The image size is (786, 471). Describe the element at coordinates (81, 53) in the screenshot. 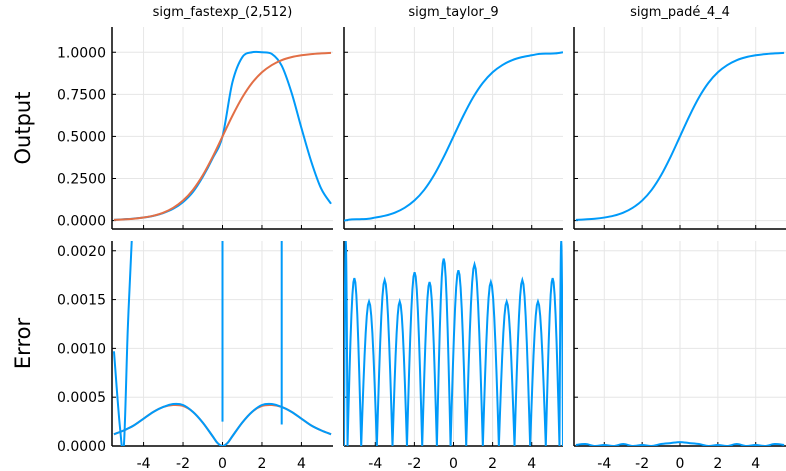

I see `y-tick-label: 1.0000` at that location.